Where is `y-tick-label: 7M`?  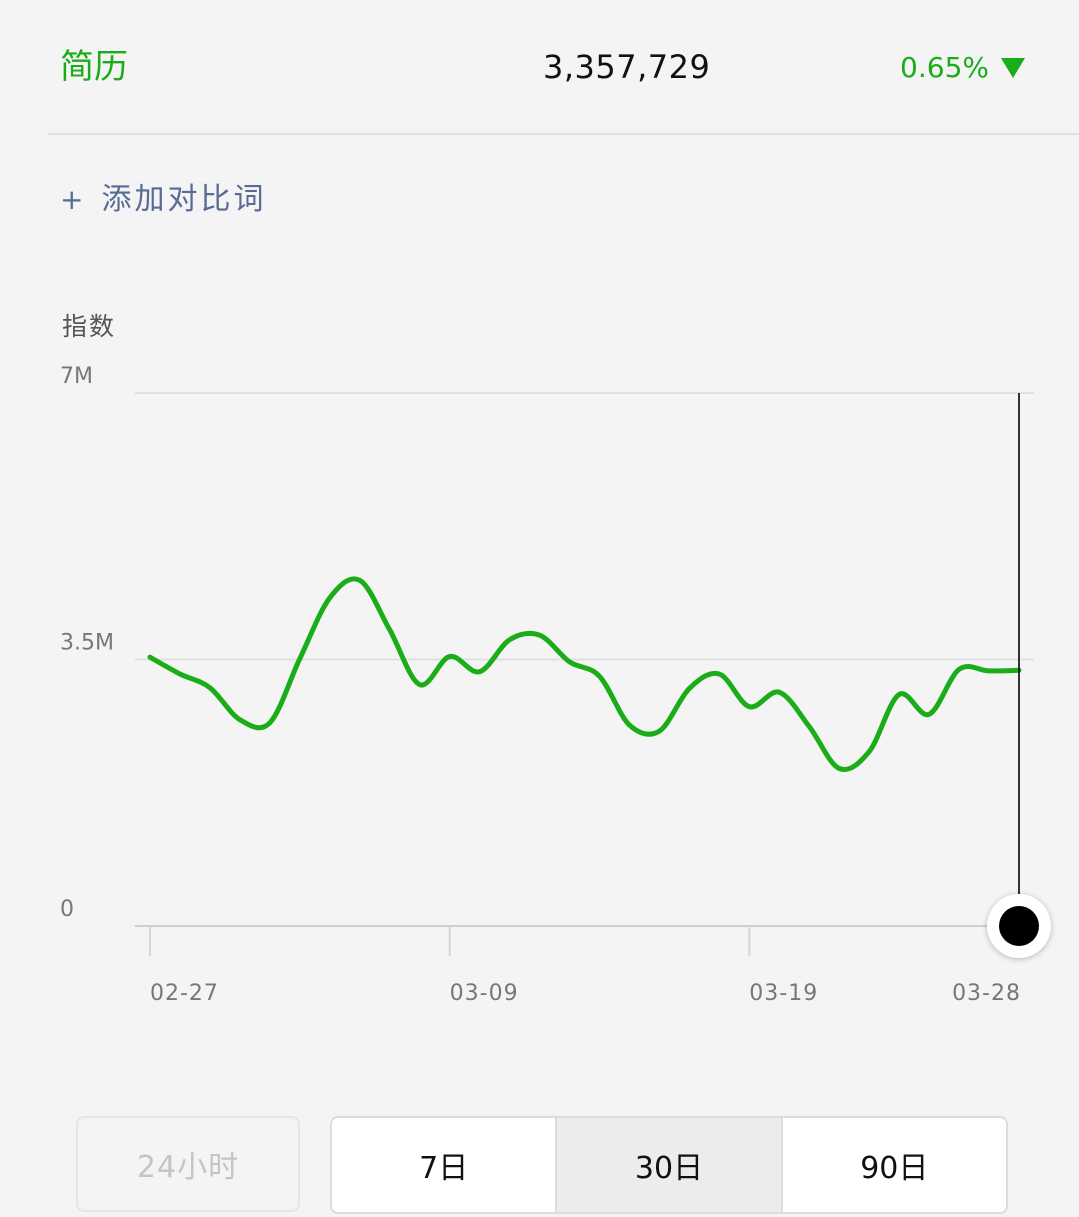 y-tick-label: 7M is located at coordinates (76, 376).